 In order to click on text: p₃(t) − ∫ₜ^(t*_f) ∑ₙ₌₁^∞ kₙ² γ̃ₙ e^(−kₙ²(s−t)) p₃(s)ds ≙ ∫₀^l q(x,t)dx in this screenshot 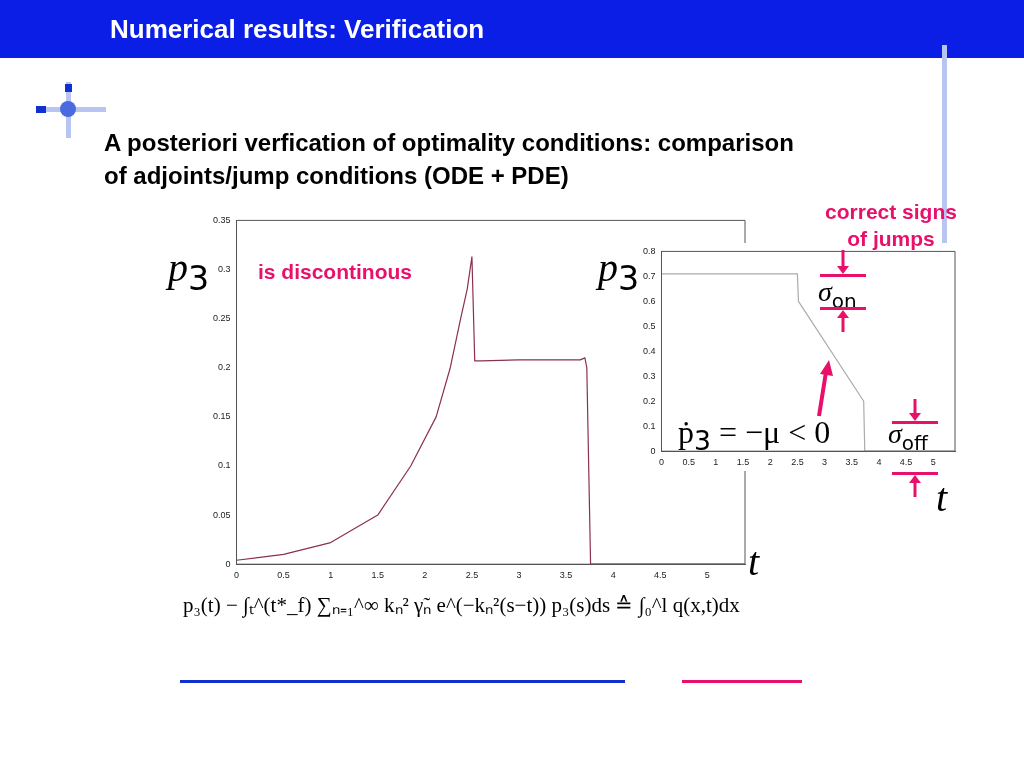, I will do `click(461, 605)`.